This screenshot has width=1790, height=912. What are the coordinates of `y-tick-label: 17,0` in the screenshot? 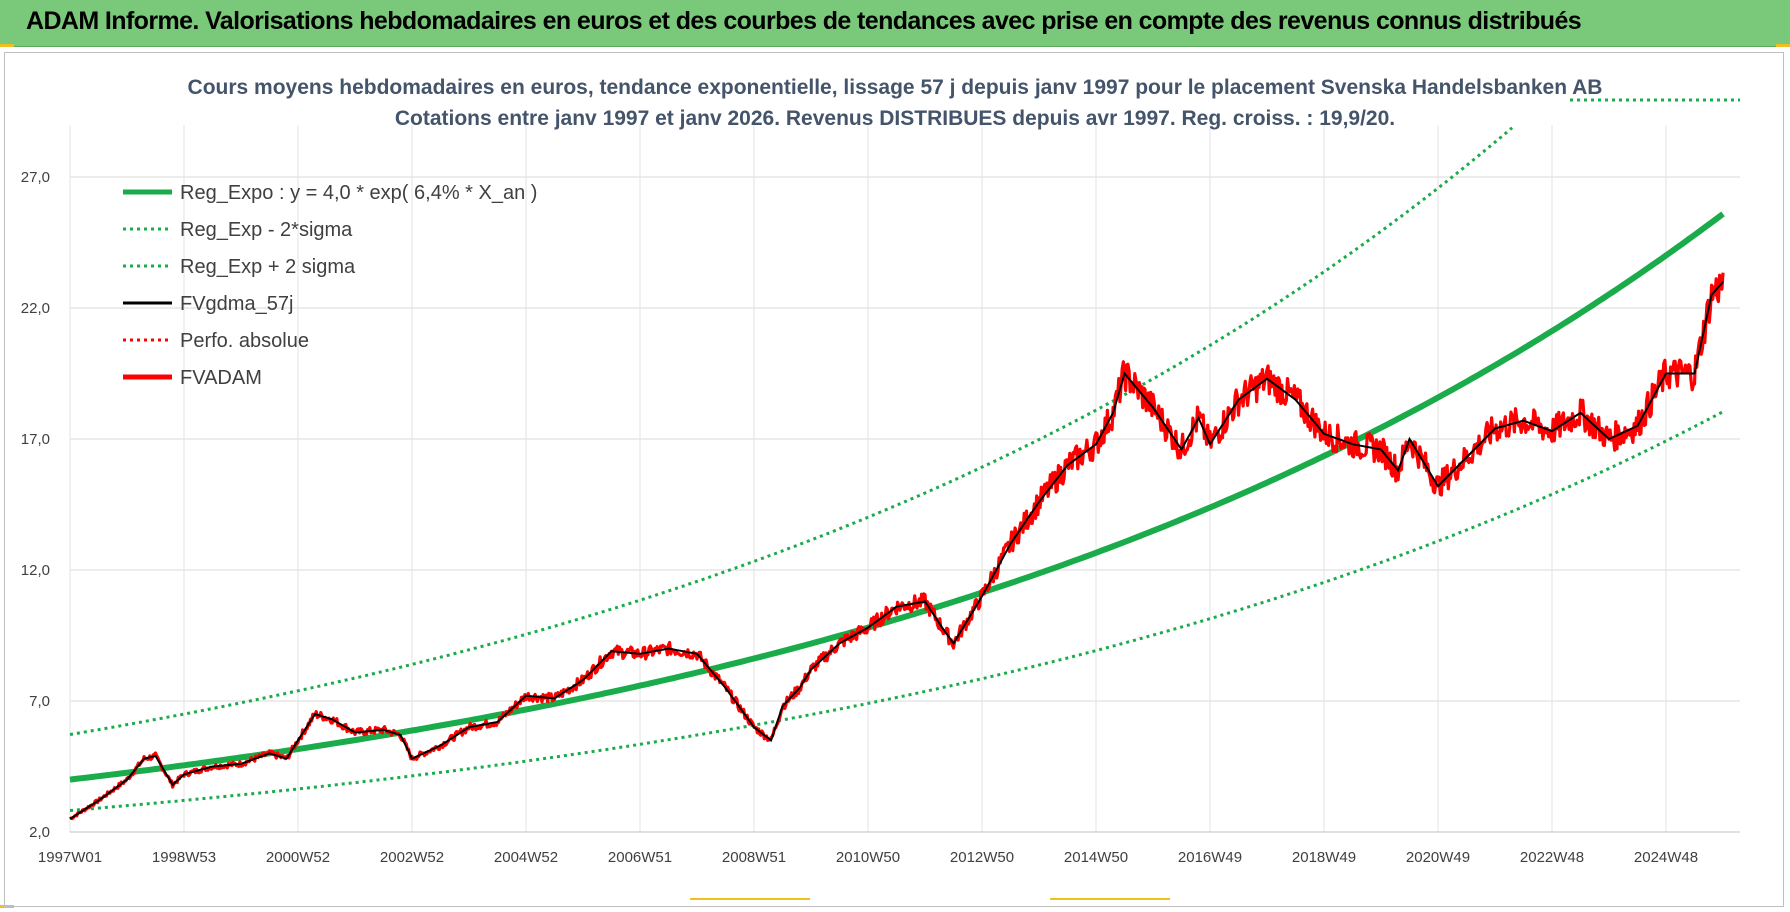 It's located at (35, 439).